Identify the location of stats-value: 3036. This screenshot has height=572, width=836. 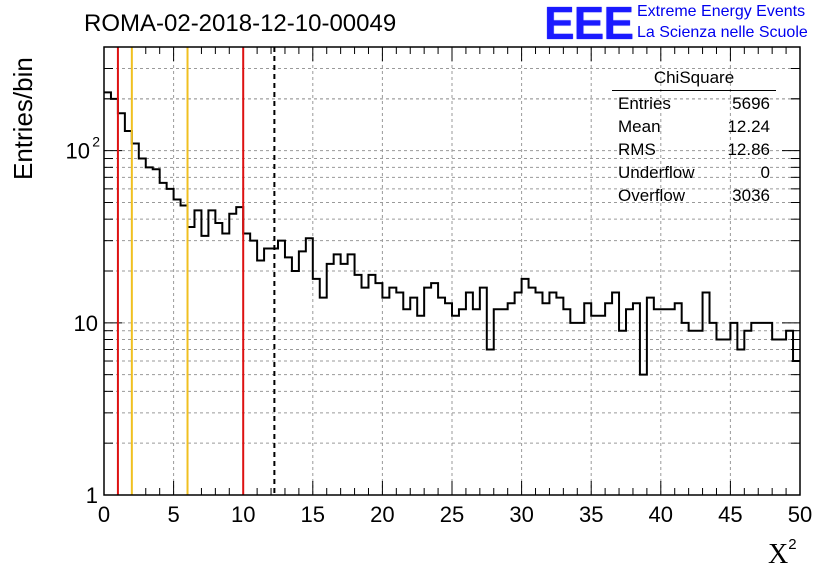
(751, 195).